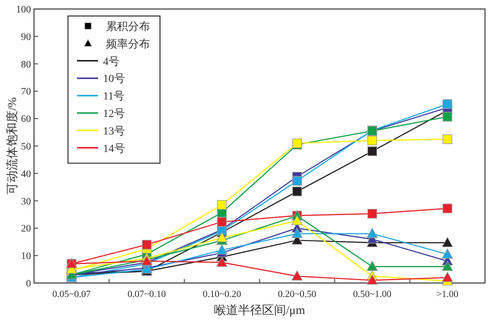 This screenshot has height=320, width=494. Describe the element at coordinates (26, 229) in the screenshot. I see `y-tick-label: 20` at that location.